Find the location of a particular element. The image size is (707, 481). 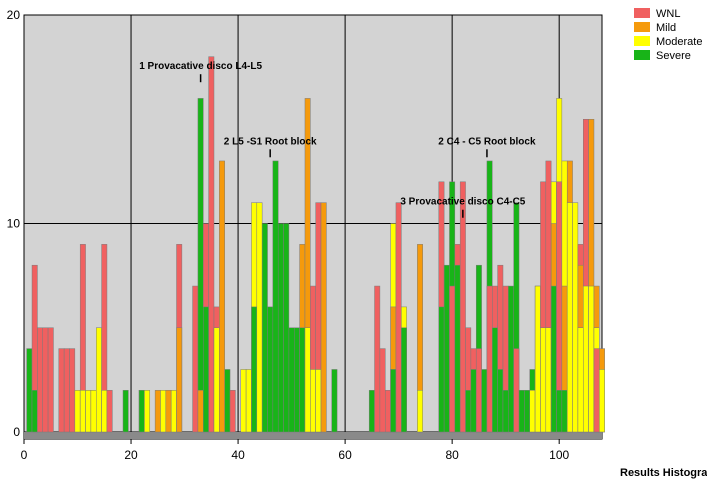

legend-label-wnl: WNL is located at coordinates (668, 14).